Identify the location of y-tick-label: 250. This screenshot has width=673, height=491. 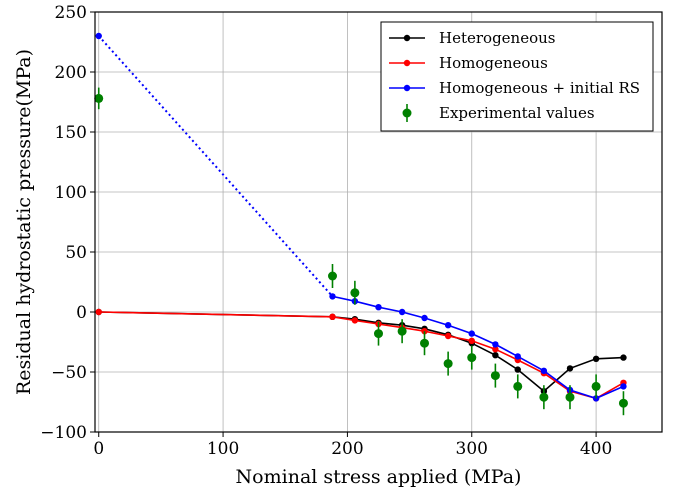
(71, 13).